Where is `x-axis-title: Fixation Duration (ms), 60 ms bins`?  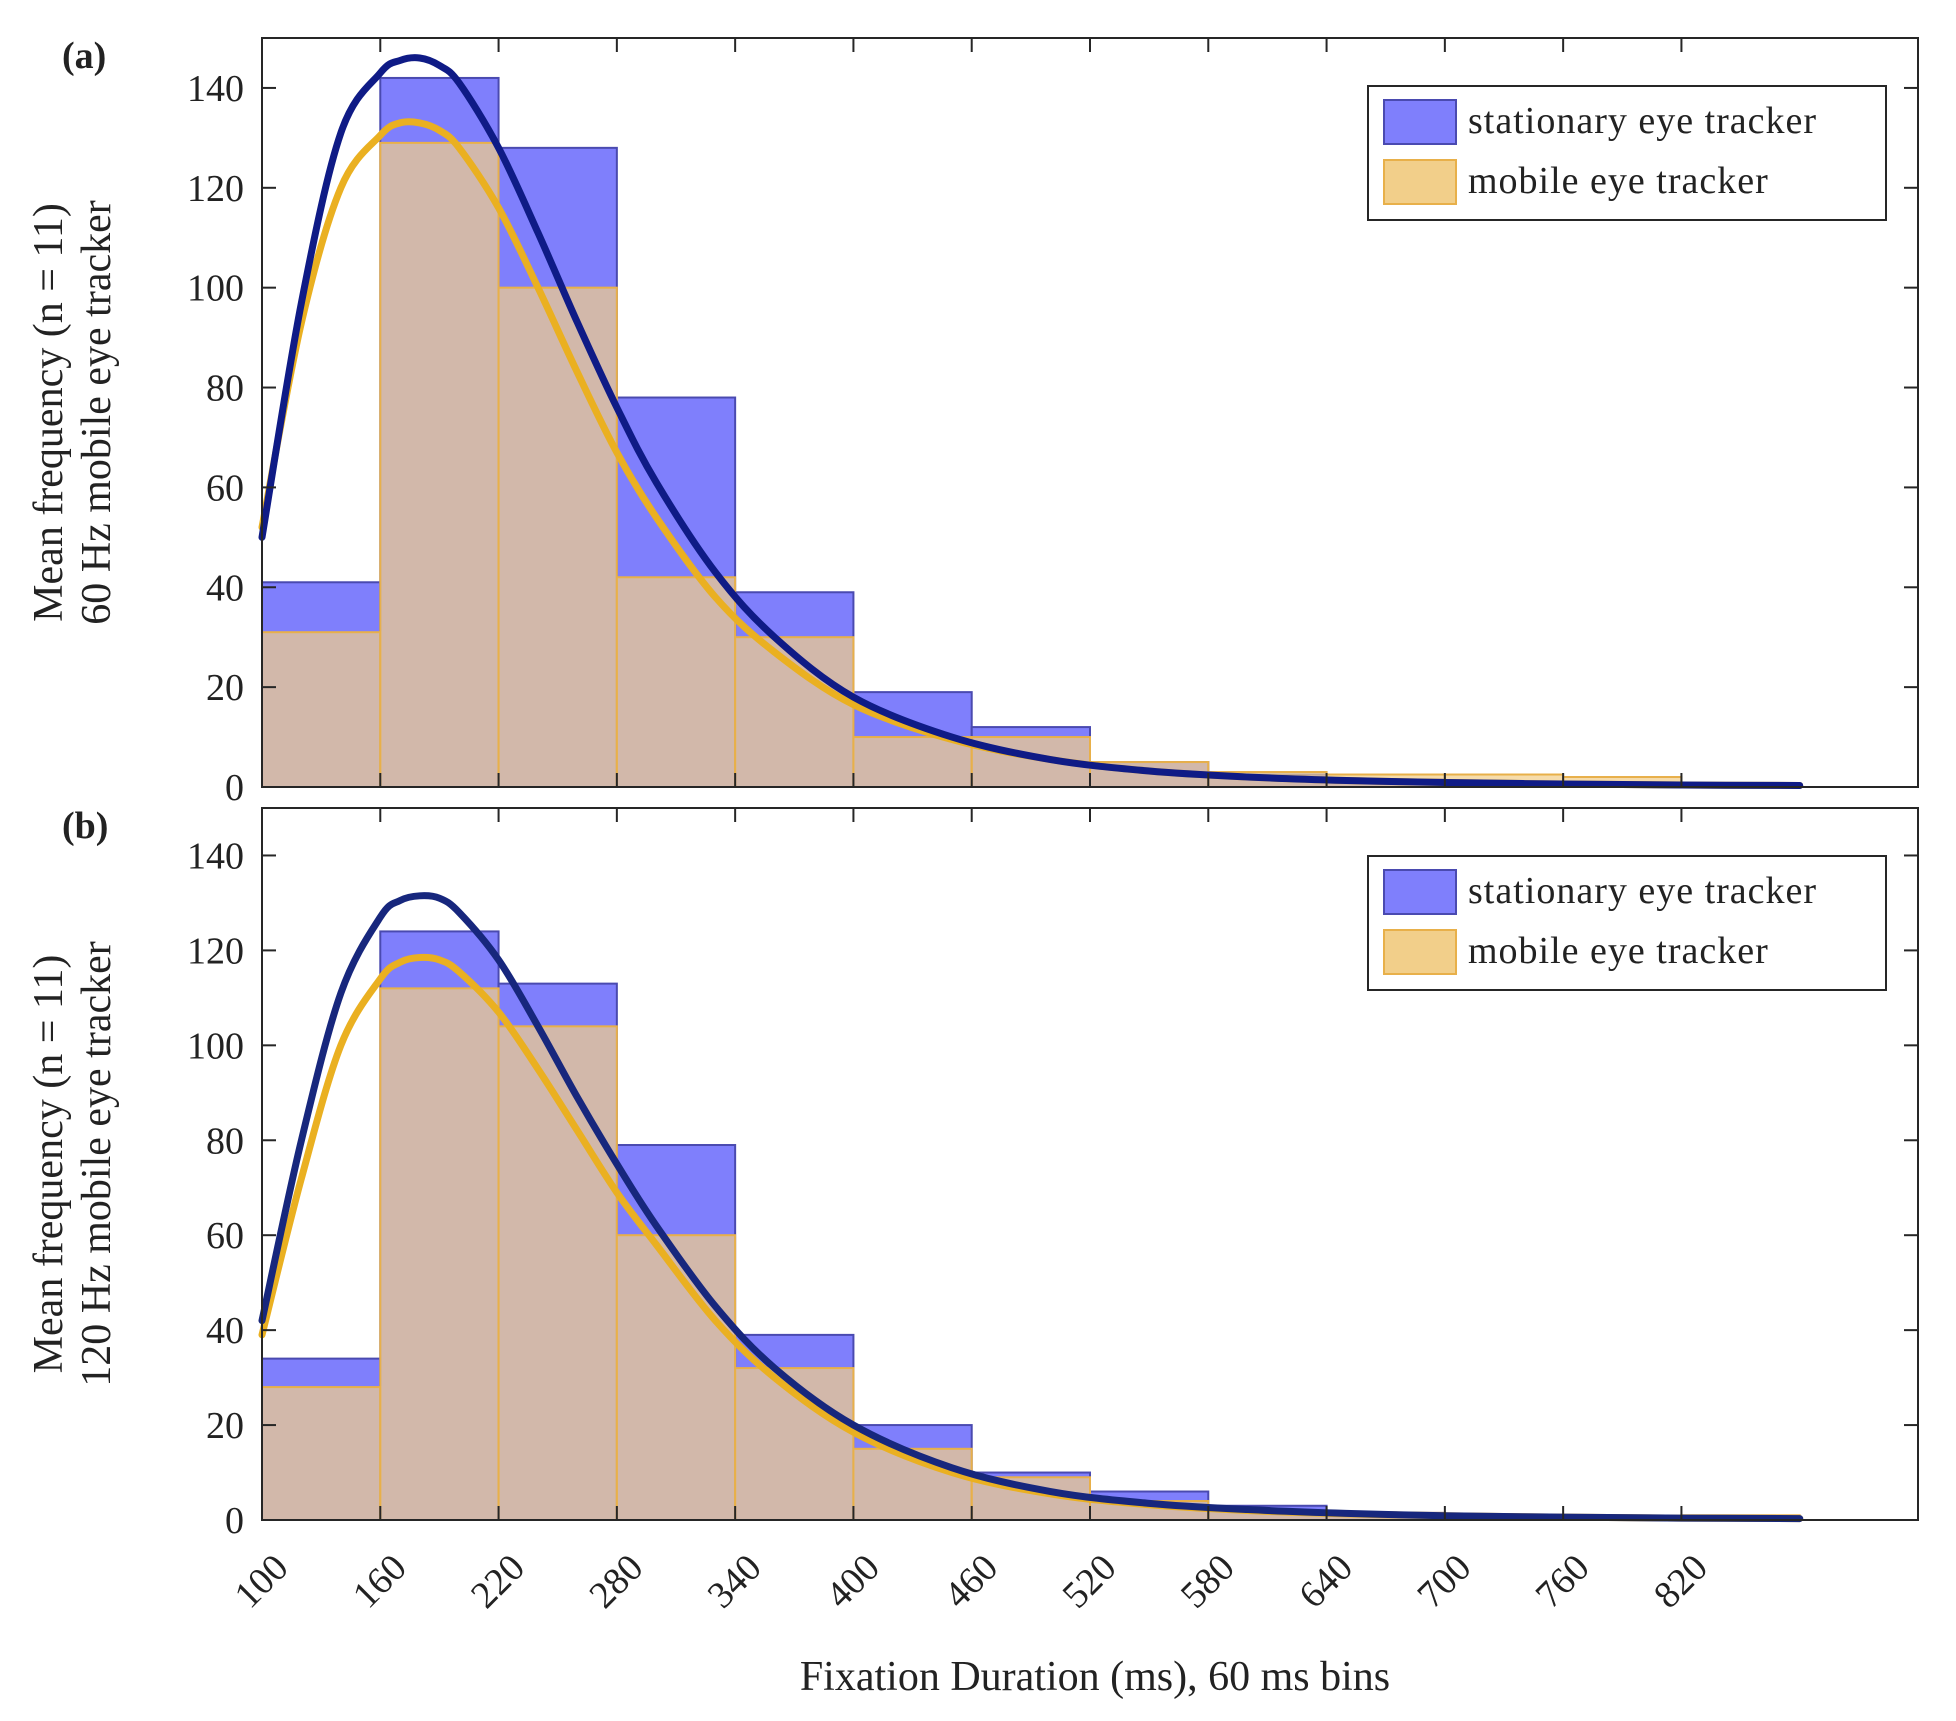 x-axis-title: Fixation Duration (ms), 60 ms bins is located at coordinates (1095, 1677).